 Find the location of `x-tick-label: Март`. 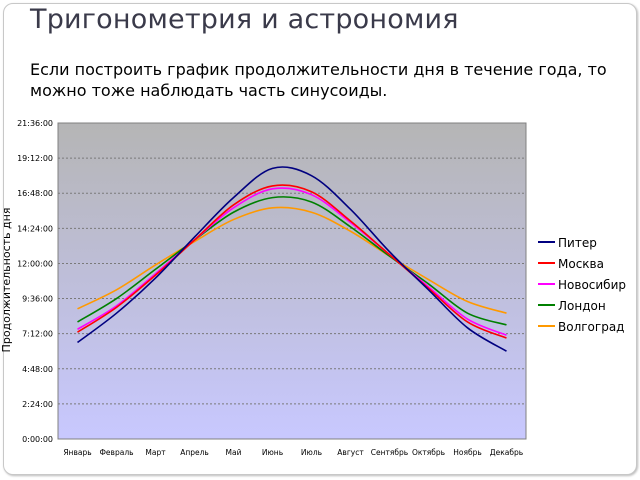

x-tick-label: Март is located at coordinates (155, 452).